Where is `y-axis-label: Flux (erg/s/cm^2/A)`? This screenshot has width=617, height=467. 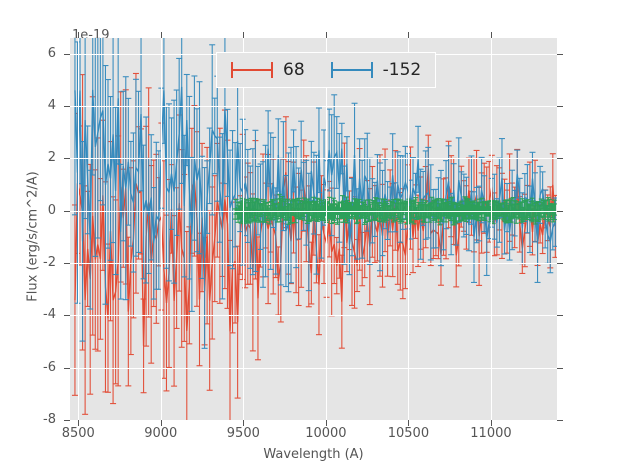 y-axis-label: Flux (erg/s/cm^2/A) is located at coordinates (33, 236).